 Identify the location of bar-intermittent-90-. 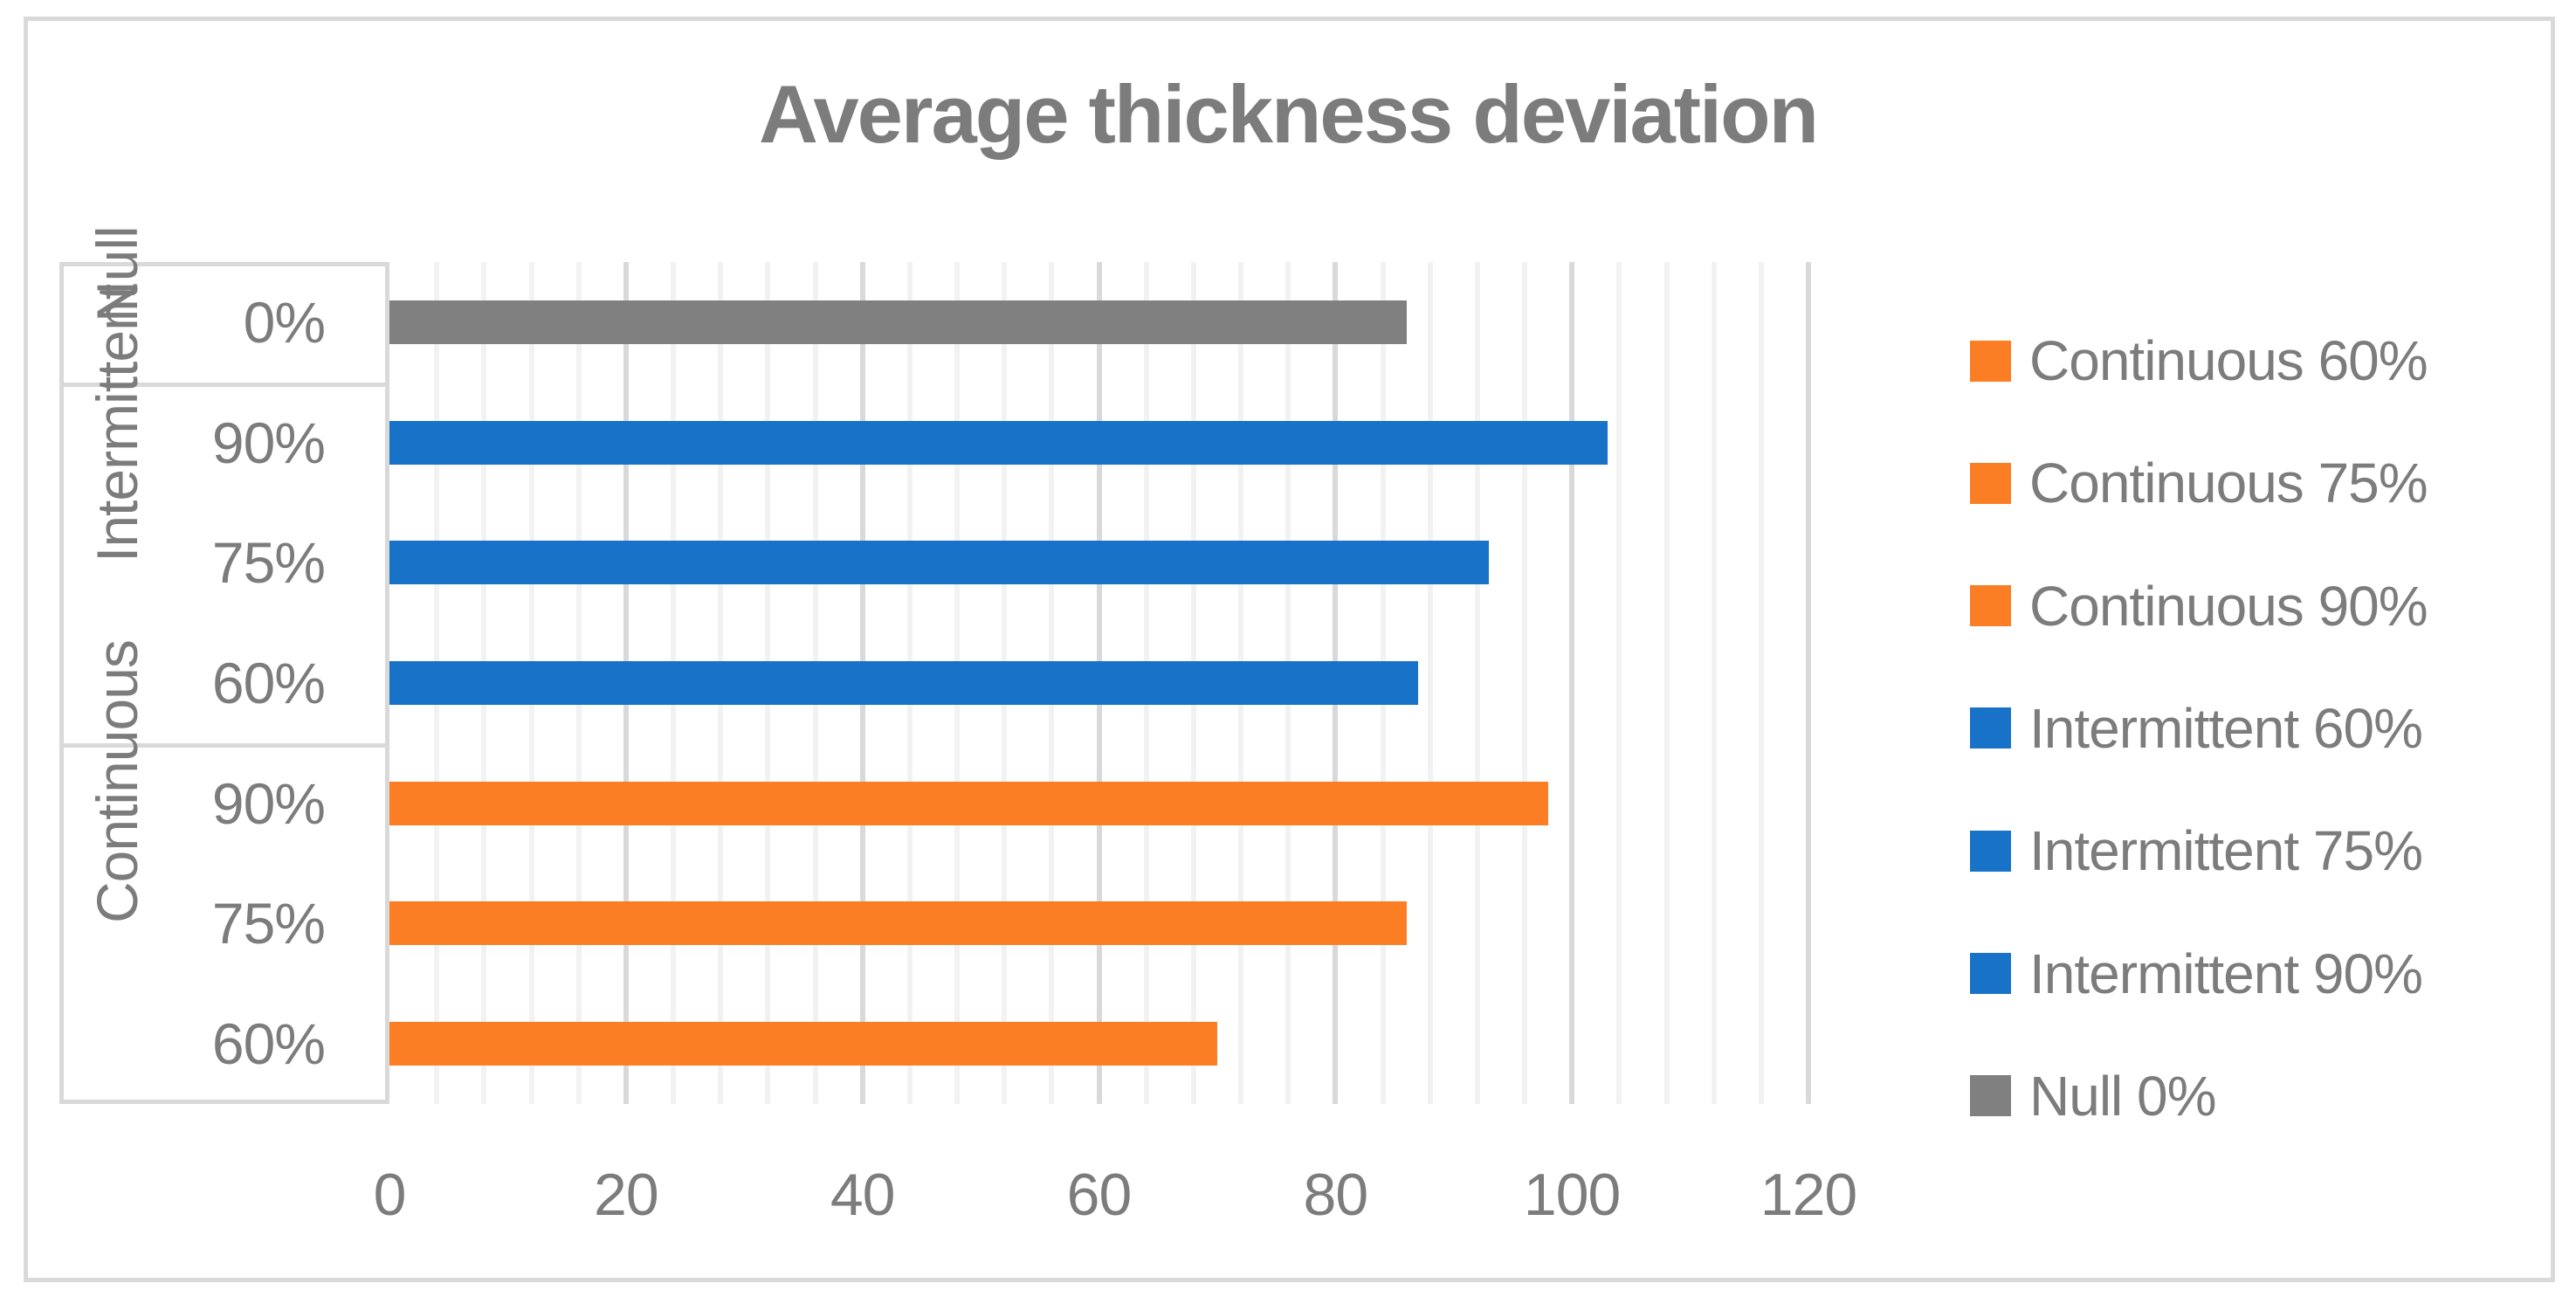
(998, 442).